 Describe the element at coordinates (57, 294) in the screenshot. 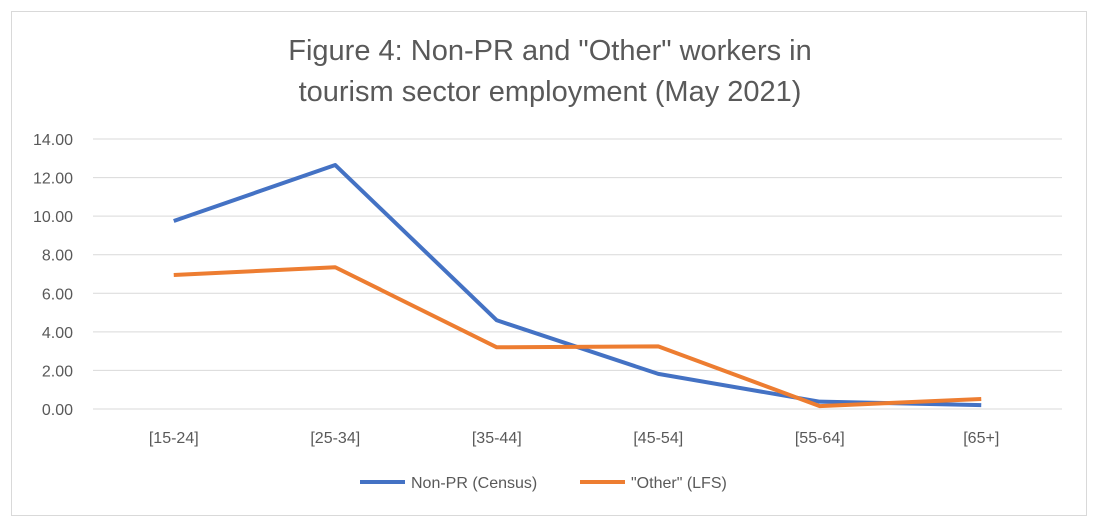

I see `y-tick-label: 6.00` at that location.